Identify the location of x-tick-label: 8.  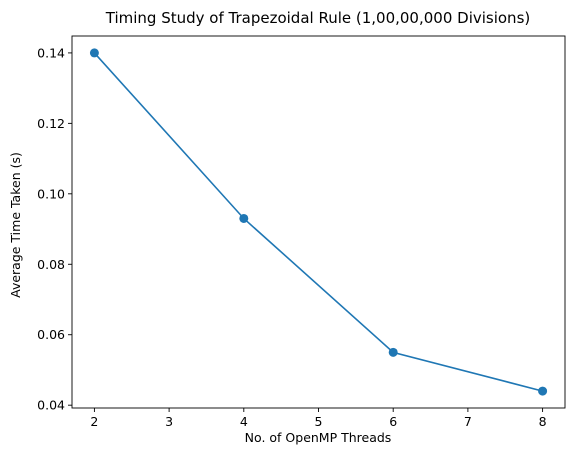
(543, 421).